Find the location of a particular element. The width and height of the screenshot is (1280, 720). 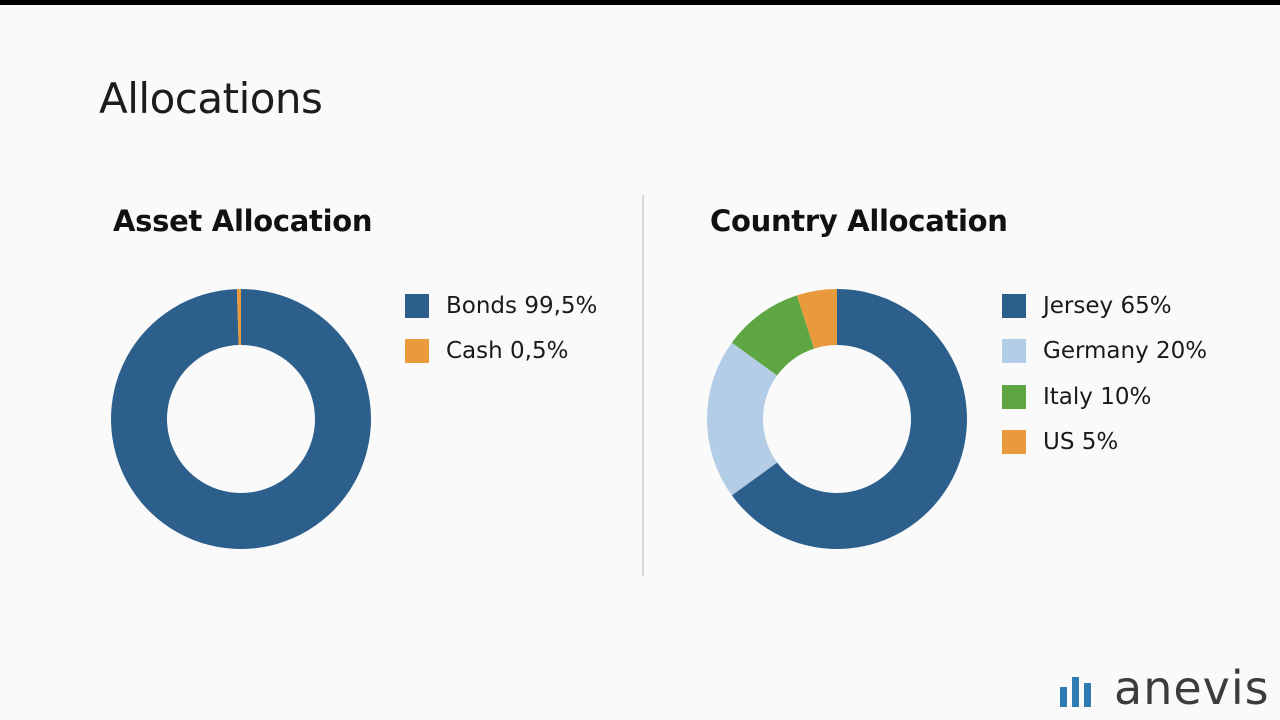

country-allocation-donut is located at coordinates (837, 419).